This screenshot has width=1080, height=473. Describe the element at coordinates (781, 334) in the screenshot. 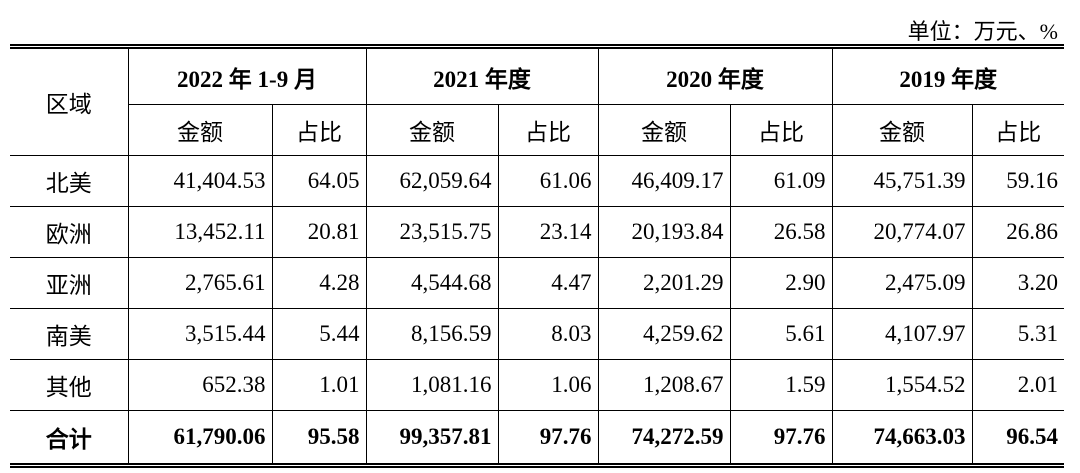

I see `value-cell: 5.61` at that location.